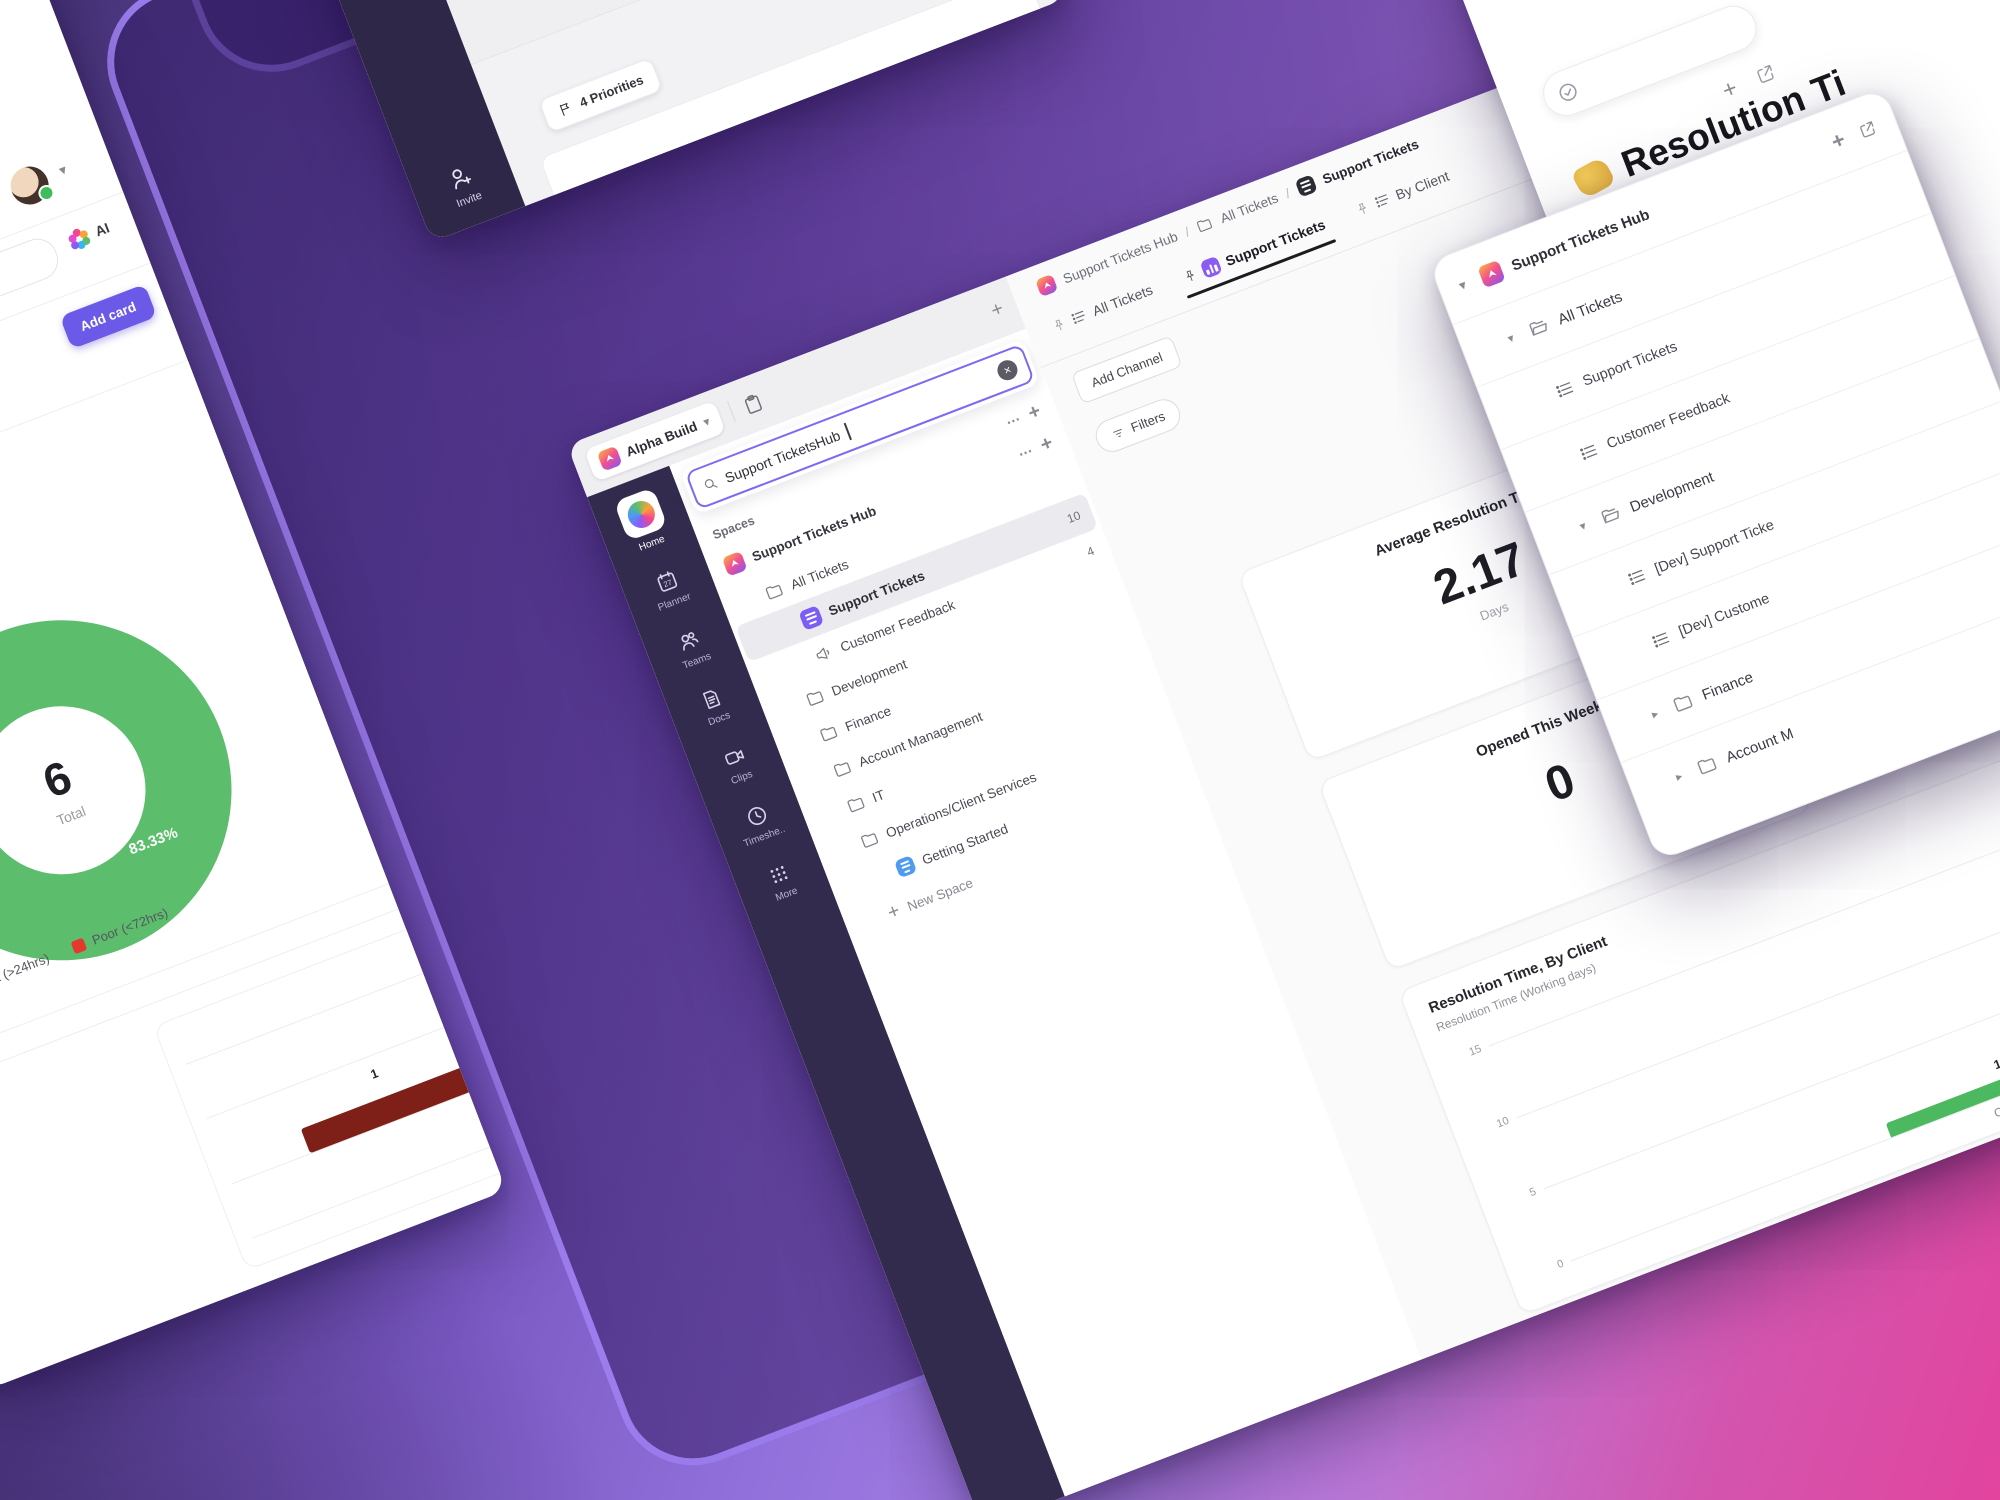  I want to click on clock-icon, so click(756, 816).